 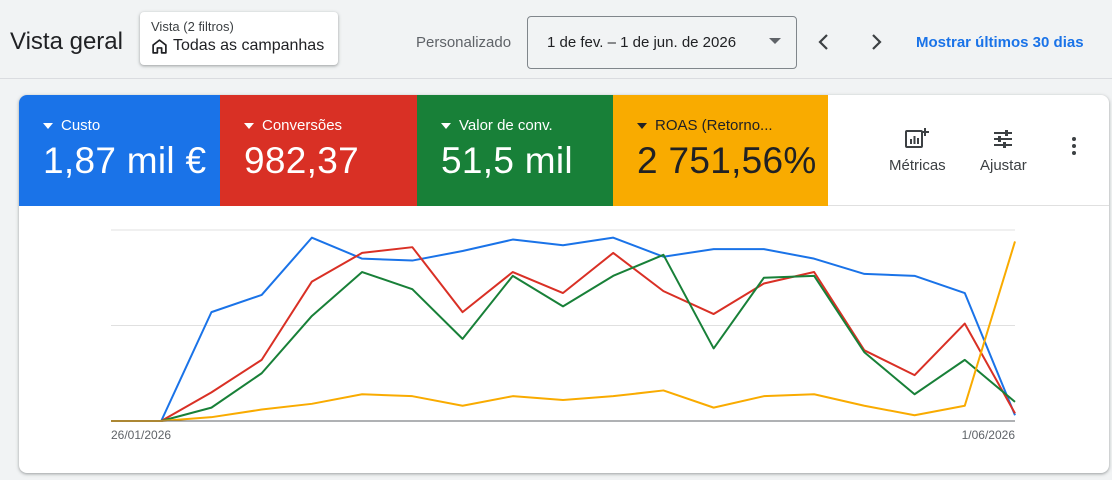 What do you see at coordinates (917, 138) in the screenshot?
I see `metrics-icon` at bounding box center [917, 138].